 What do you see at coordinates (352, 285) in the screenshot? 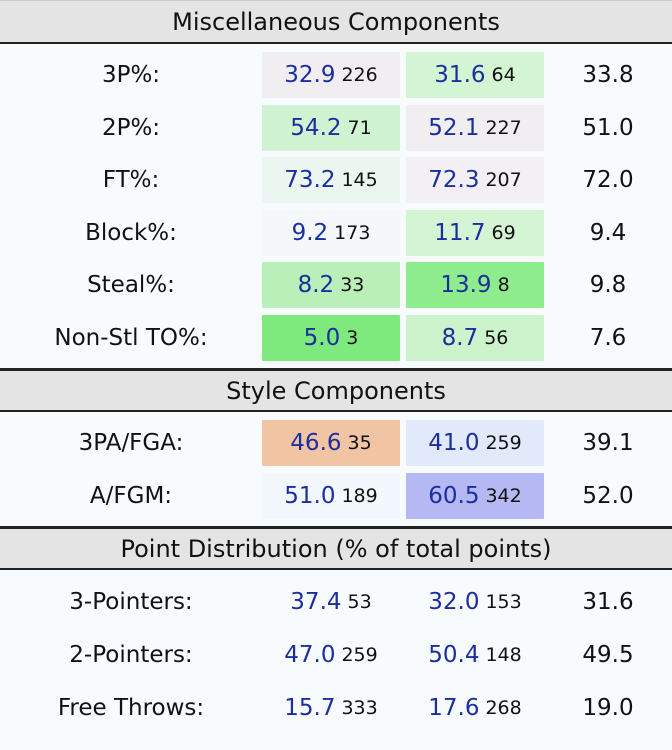
I see `team-a-rank: 33` at bounding box center [352, 285].